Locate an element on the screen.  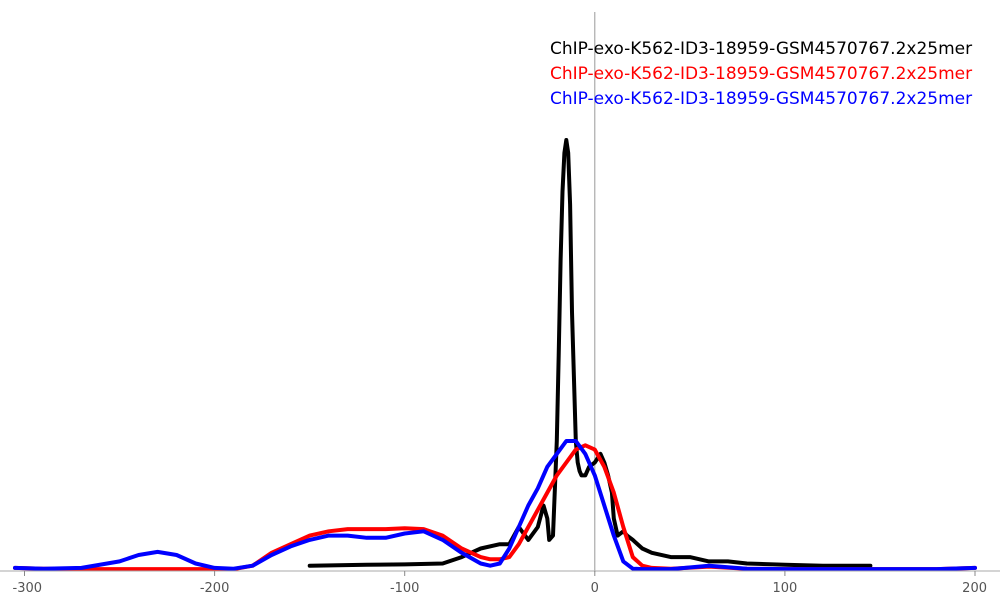
x-tick-label: -300 is located at coordinates (28, 588).